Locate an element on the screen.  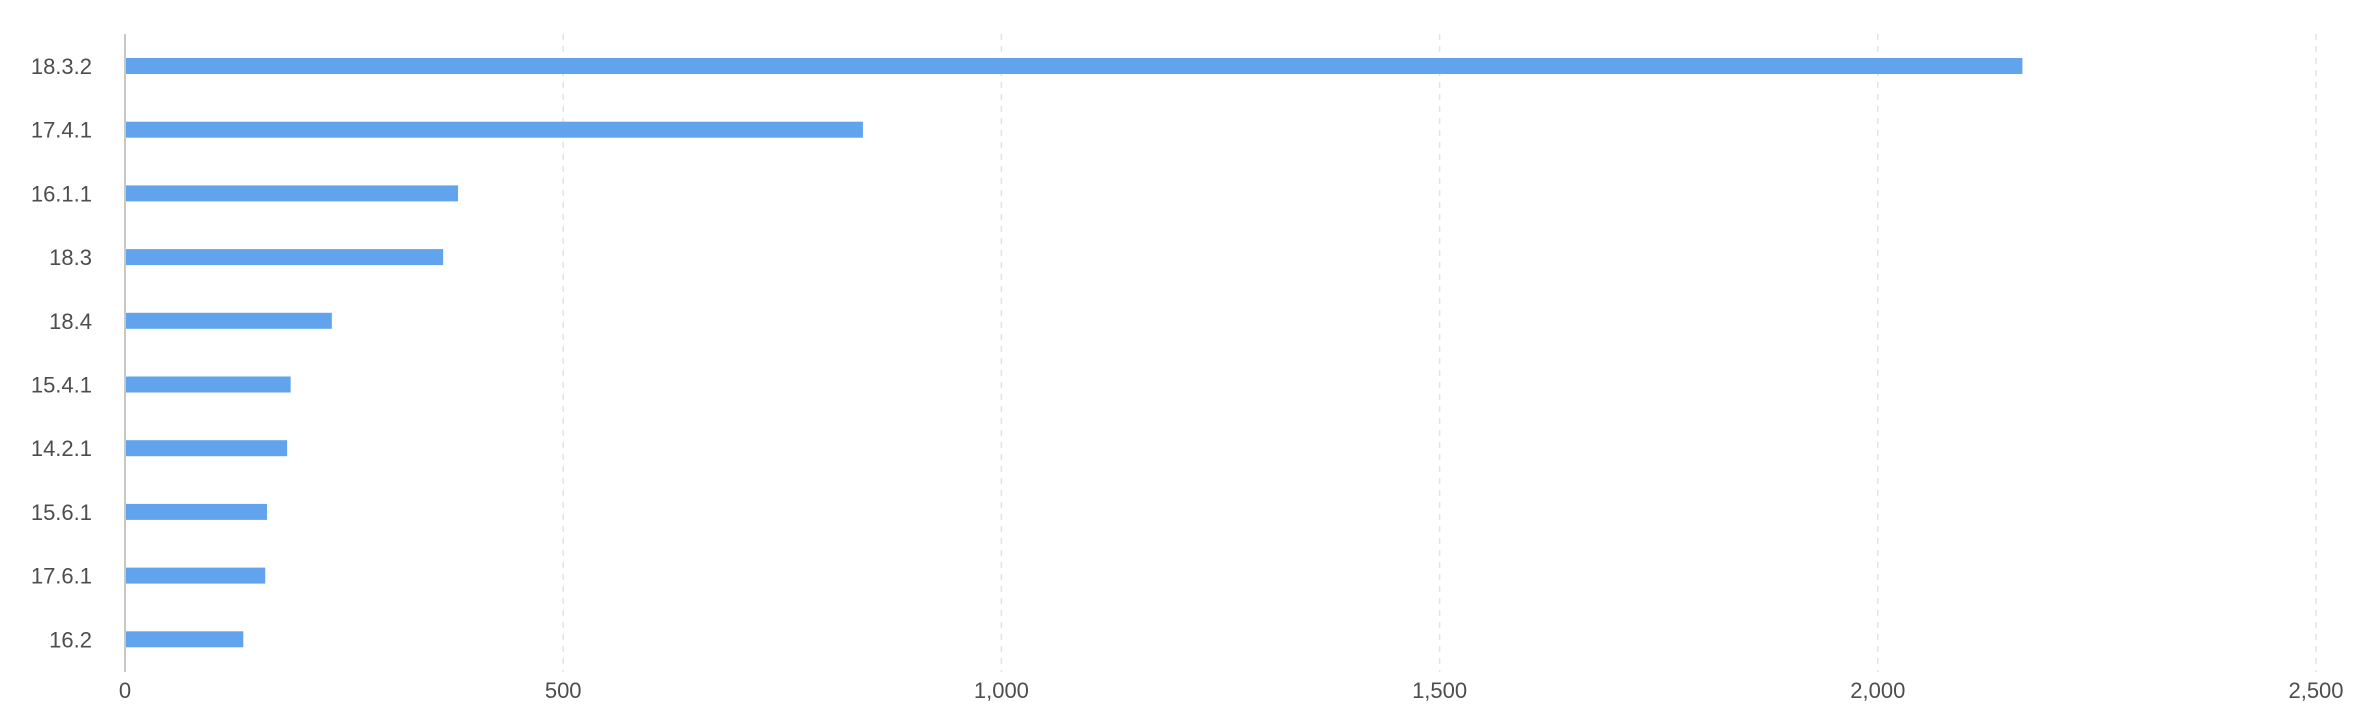
y-tick-label: 15.6.1 is located at coordinates (61, 512).